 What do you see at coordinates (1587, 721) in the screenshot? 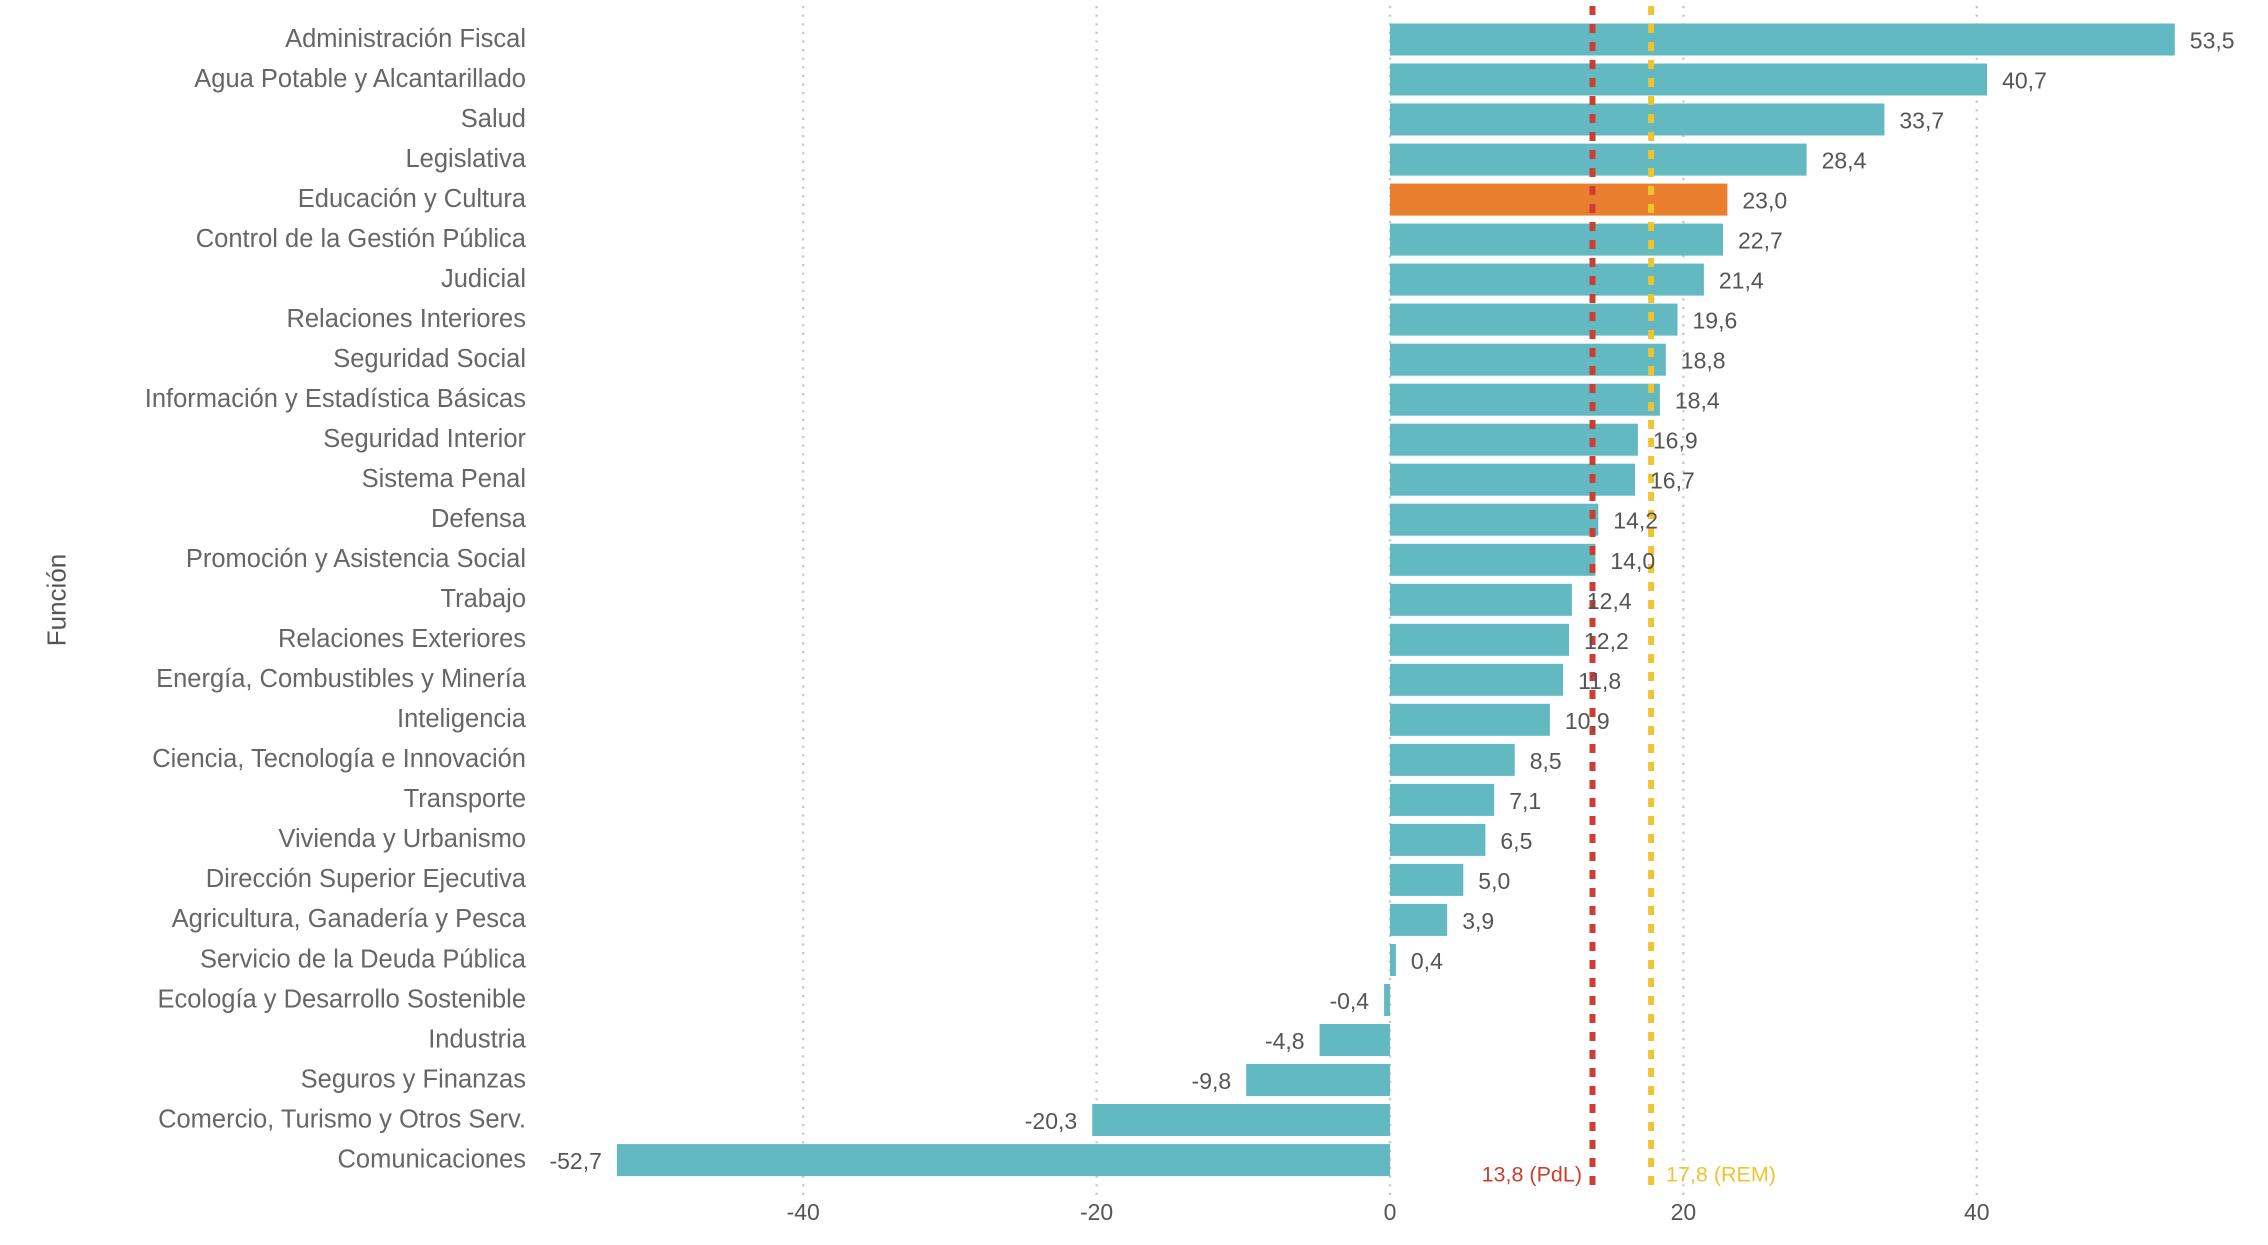
I see `svg-text: 10,9` at bounding box center [1587, 721].